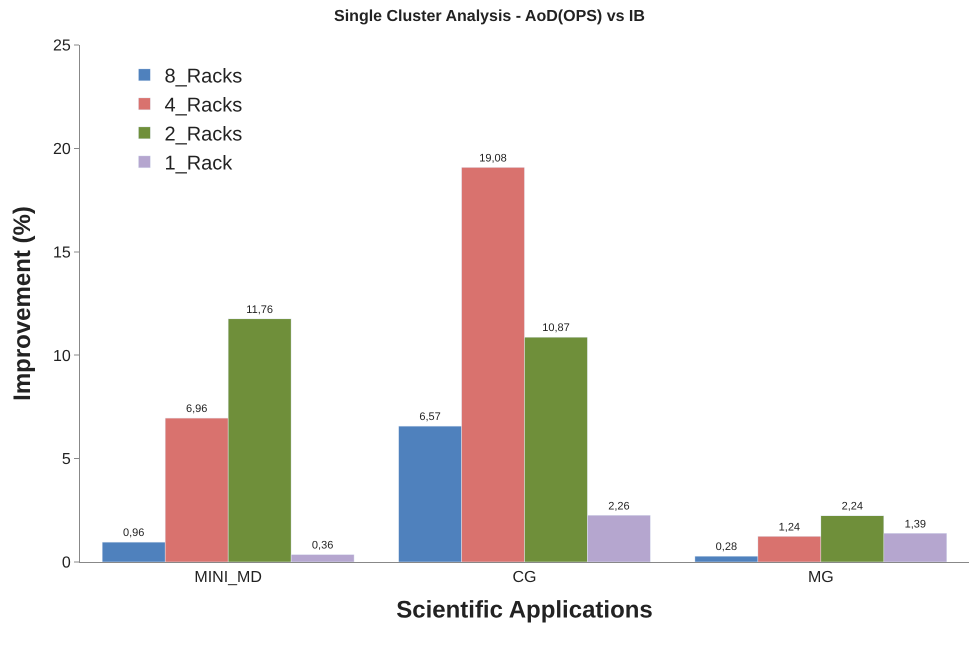  I want to click on y-tick-label: 20, so click(62, 149).